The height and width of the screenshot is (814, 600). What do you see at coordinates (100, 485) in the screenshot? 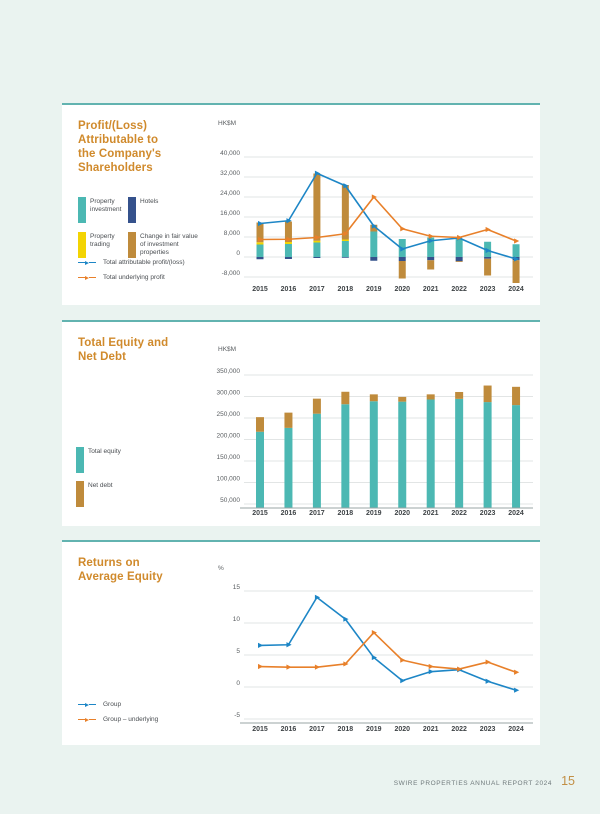
I see `legend-label: Net debt` at bounding box center [100, 485].